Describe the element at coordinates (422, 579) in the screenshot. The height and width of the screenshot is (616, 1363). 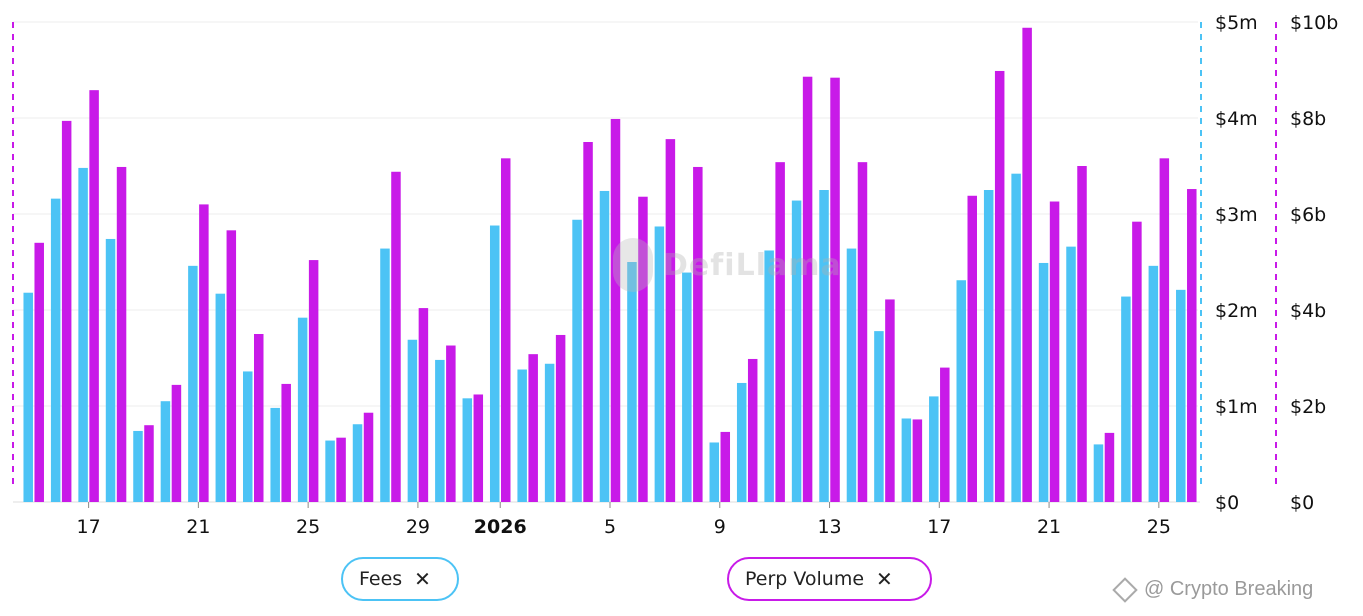
I see `remove-fees-icon: ✕` at that location.